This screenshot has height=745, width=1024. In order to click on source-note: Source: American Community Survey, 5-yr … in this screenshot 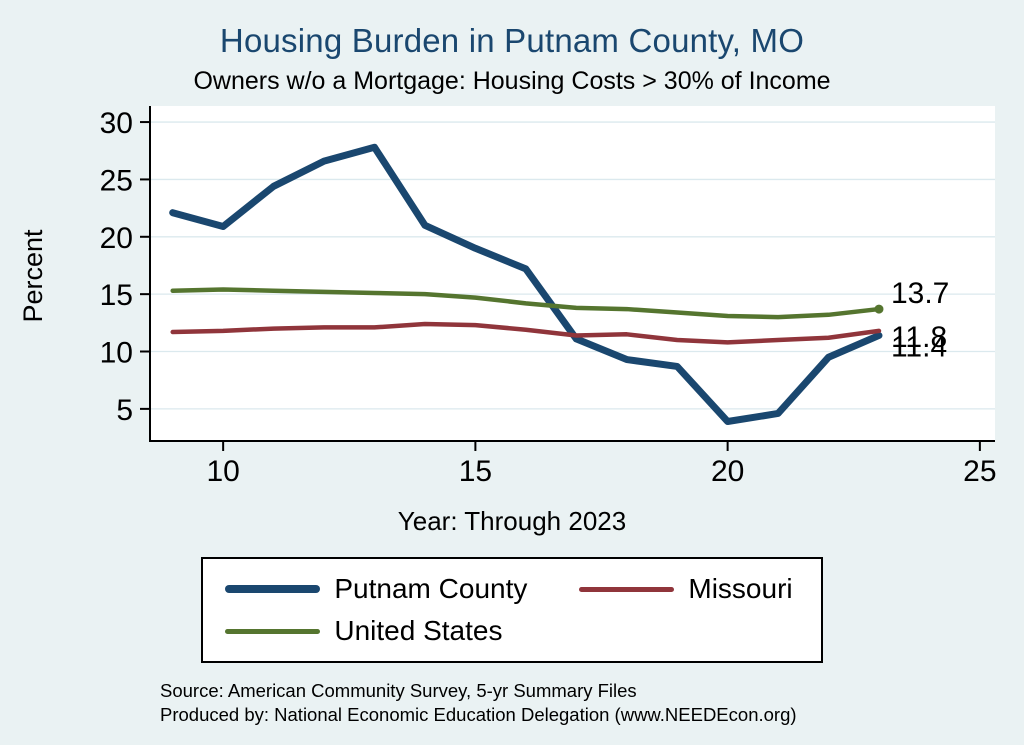, I will do `click(592, 702)`.